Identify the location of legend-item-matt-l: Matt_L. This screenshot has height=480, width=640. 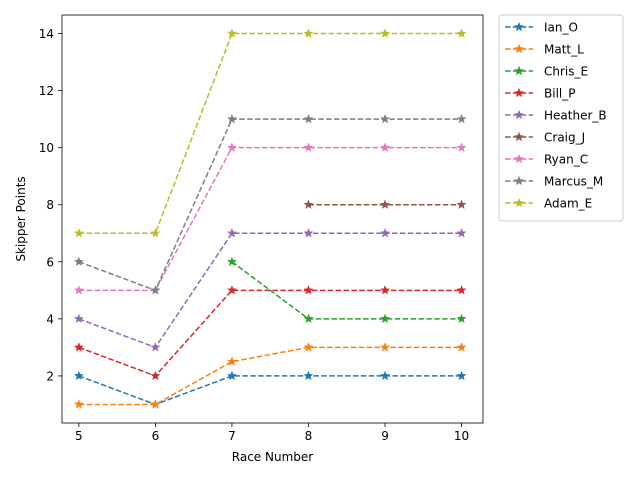
(544, 50).